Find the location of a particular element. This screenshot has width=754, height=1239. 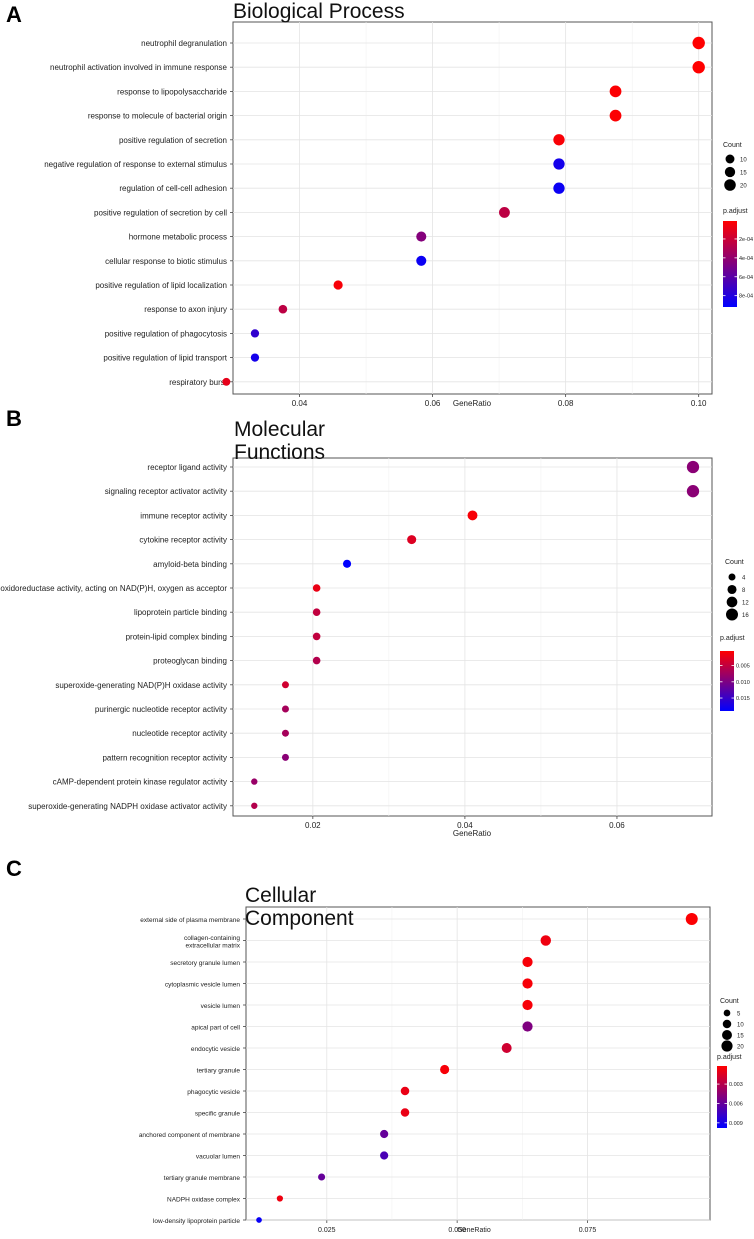

category-label-line: proteoglycan binding is located at coordinates (190, 661).